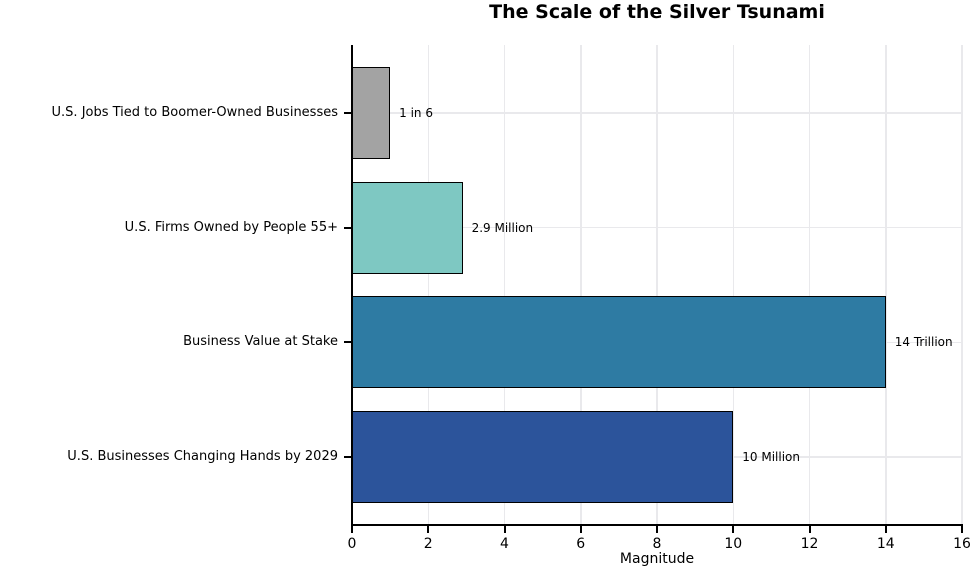  What do you see at coordinates (428, 544) in the screenshot?
I see `x-axis-tick-label: 2` at bounding box center [428, 544].